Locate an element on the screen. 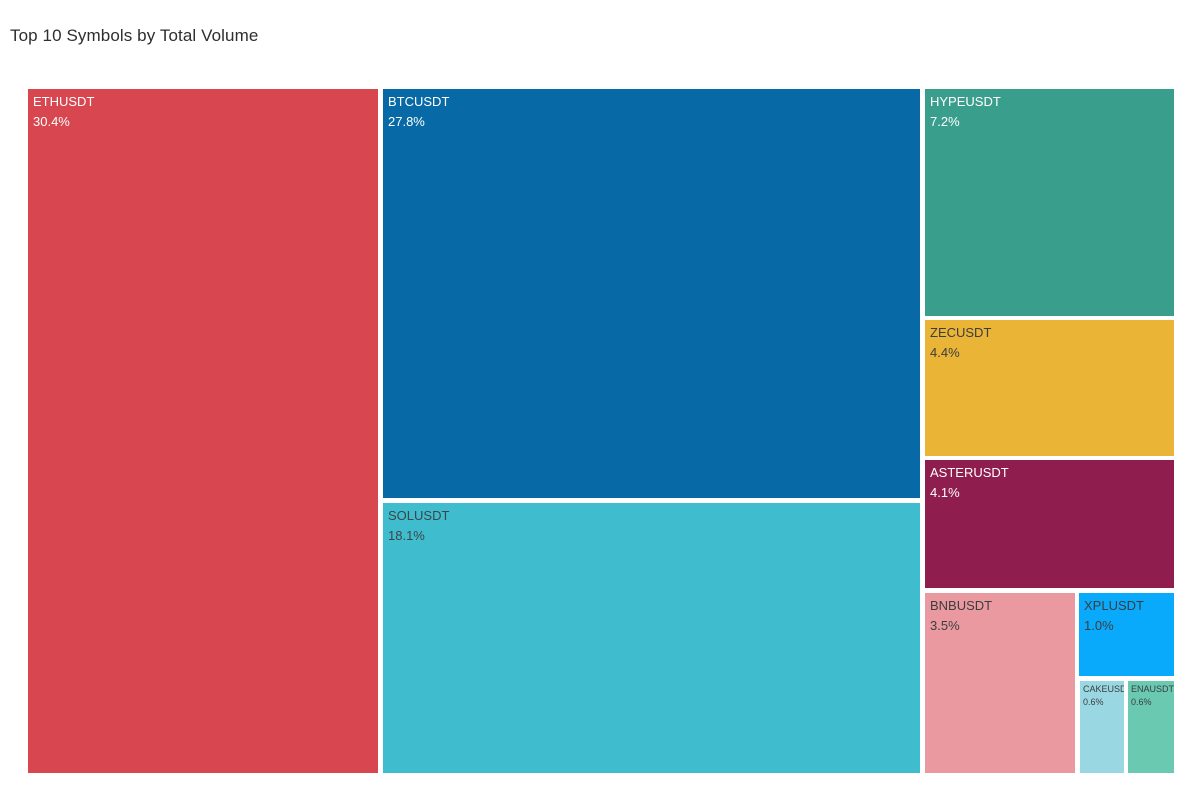 The height and width of the screenshot is (800, 1200). tile-symbol-label: BNBUSDT is located at coordinates (961, 605).